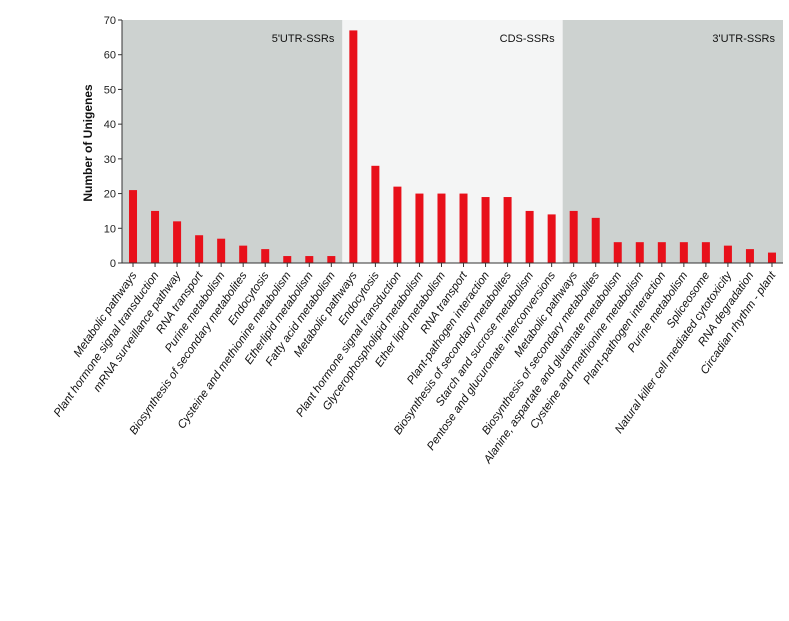 The width and height of the screenshot is (789, 621). I want to click on y-tick-label: 20, so click(110, 195).